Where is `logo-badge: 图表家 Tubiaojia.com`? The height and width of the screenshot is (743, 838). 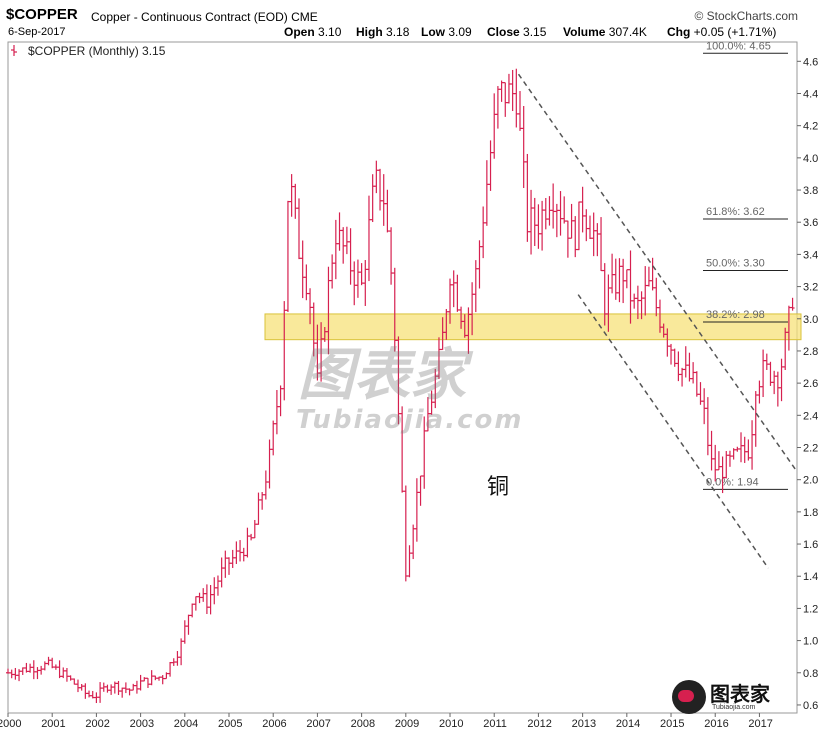
logo-badge: 图表家 Tubiaojia.com is located at coordinates (737, 696).